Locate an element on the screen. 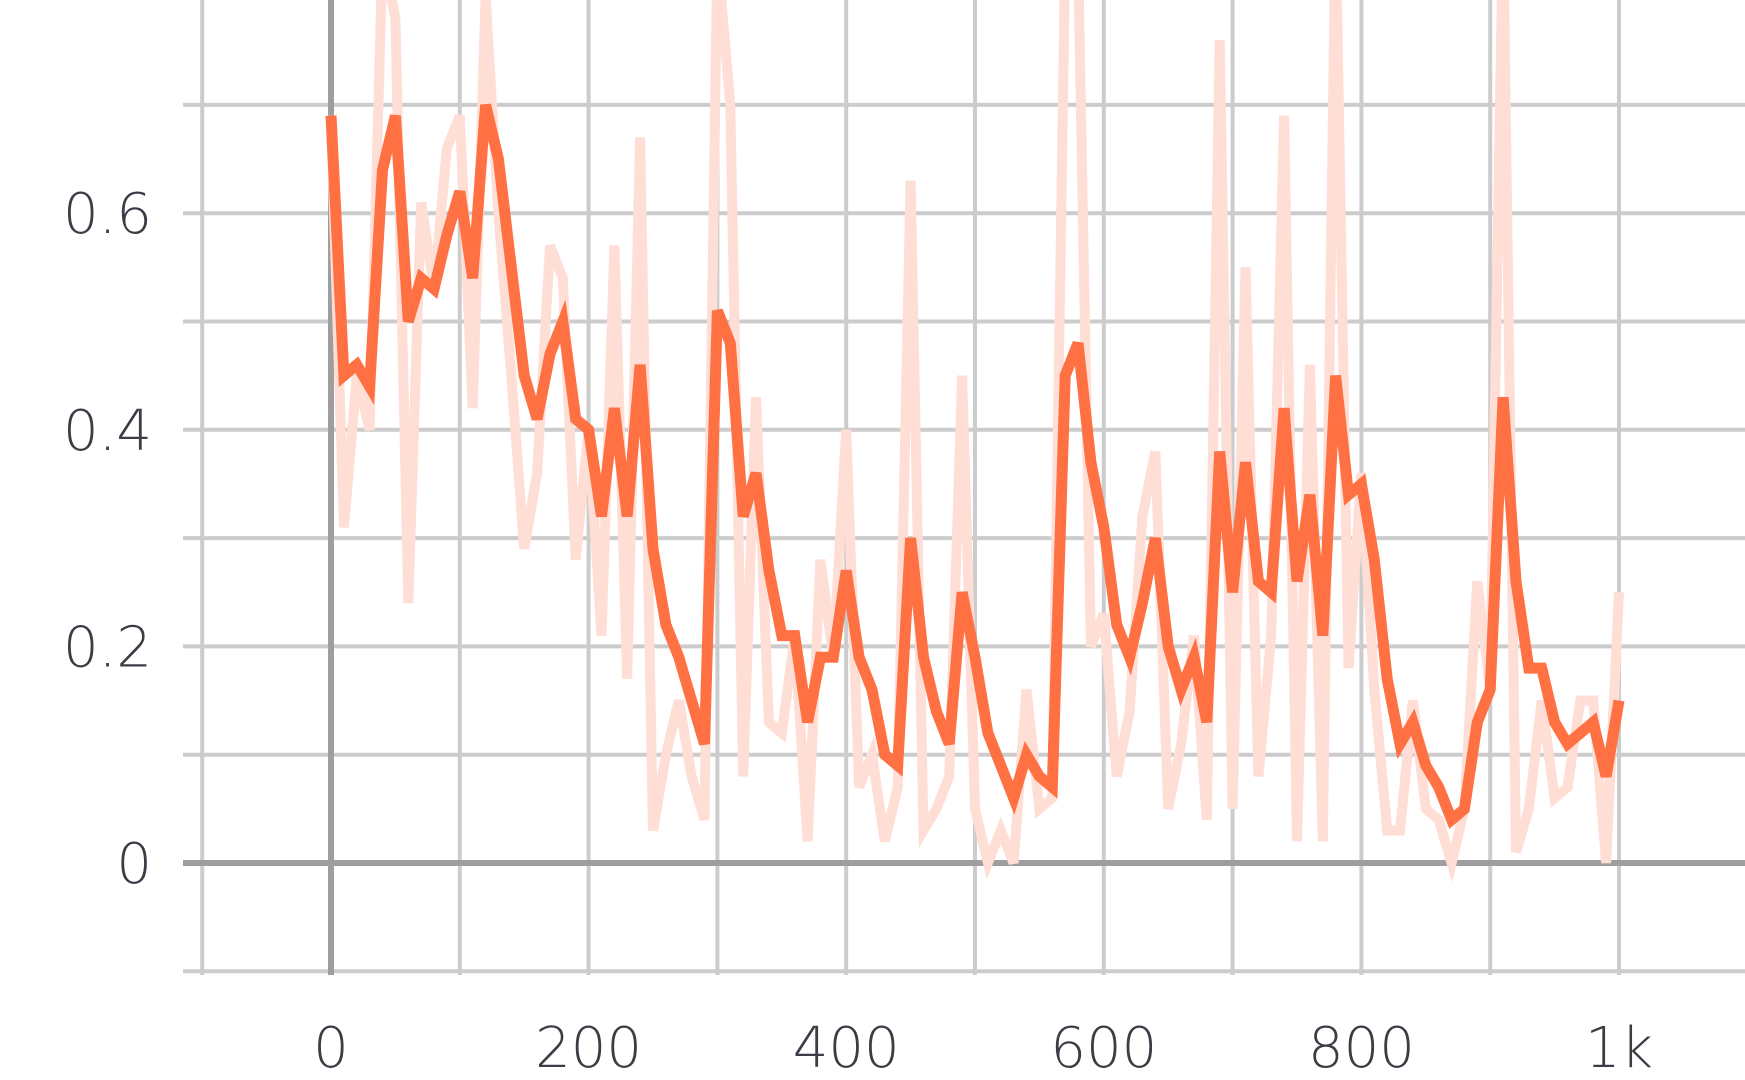 The width and height of the screenshot is (1745, 1080). x-tick-label: 400 is located at coordinates (846, 1048).